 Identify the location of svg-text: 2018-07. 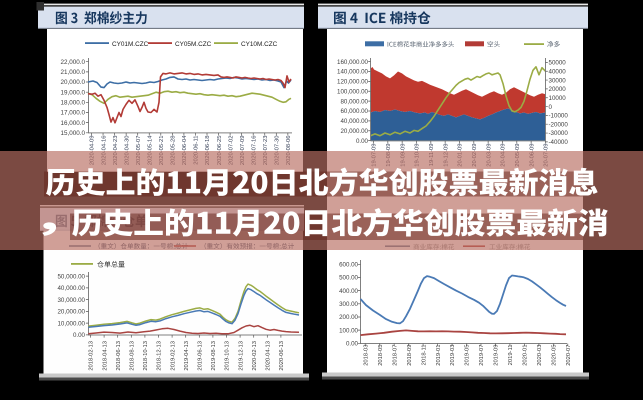
(395, 355).